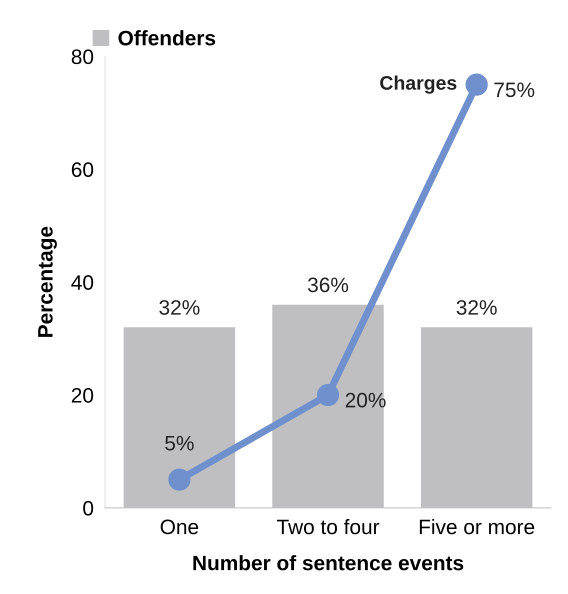  I want to click on y-axis-title: Percentage, so click(47, 281).